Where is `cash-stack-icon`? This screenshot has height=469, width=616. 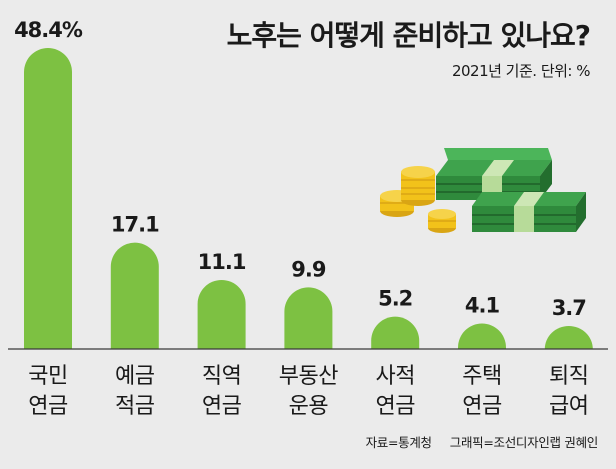
cash-stack-icon is located at coordinates (529, 212).